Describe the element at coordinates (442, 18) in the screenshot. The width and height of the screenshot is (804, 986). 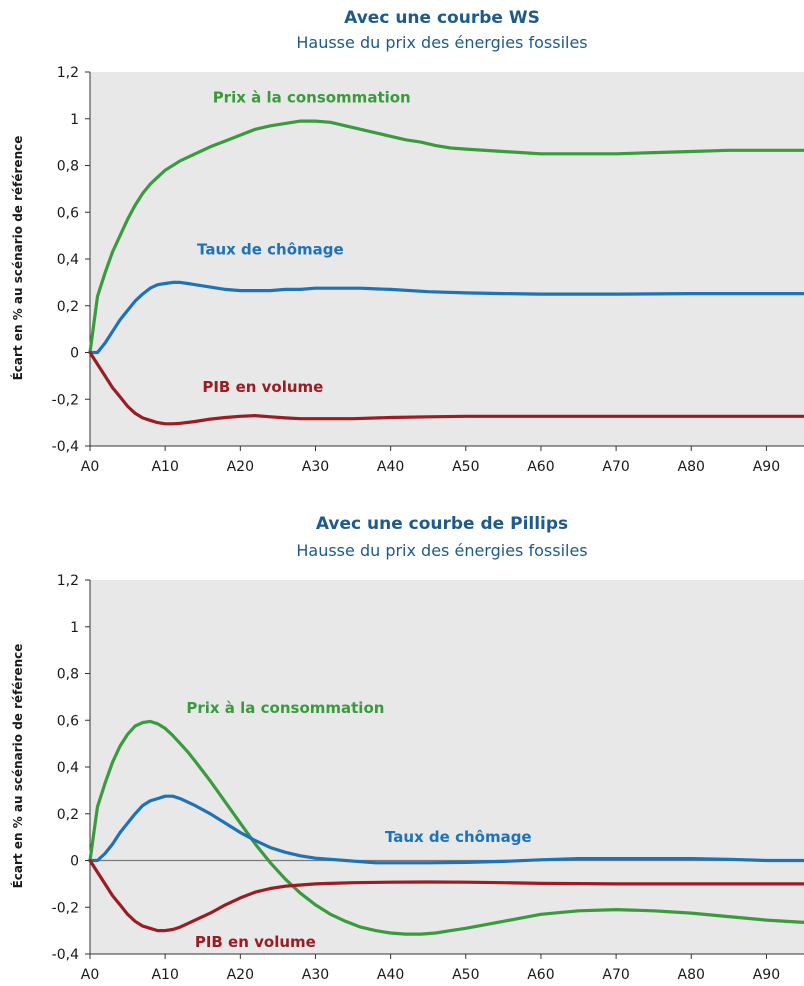
I see `chart-title: Avec une courbe WS` at that location.